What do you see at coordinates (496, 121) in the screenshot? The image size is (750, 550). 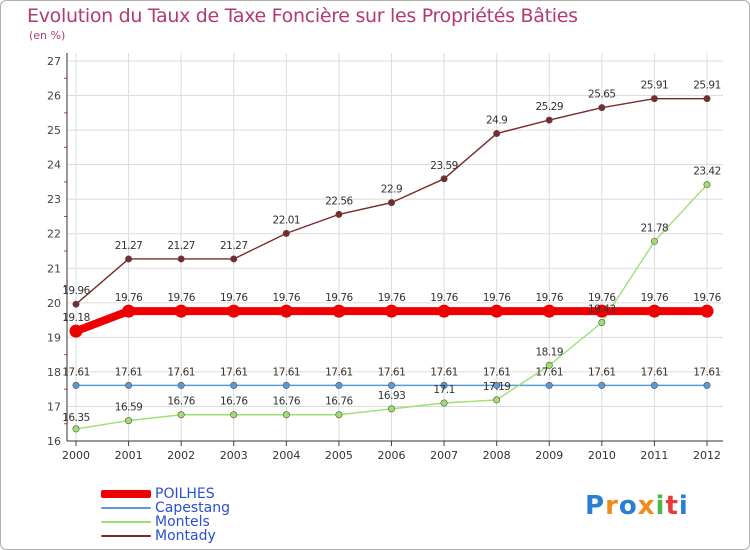 I see `data-label-montady: 24.9` at bounding box center [496, 121].